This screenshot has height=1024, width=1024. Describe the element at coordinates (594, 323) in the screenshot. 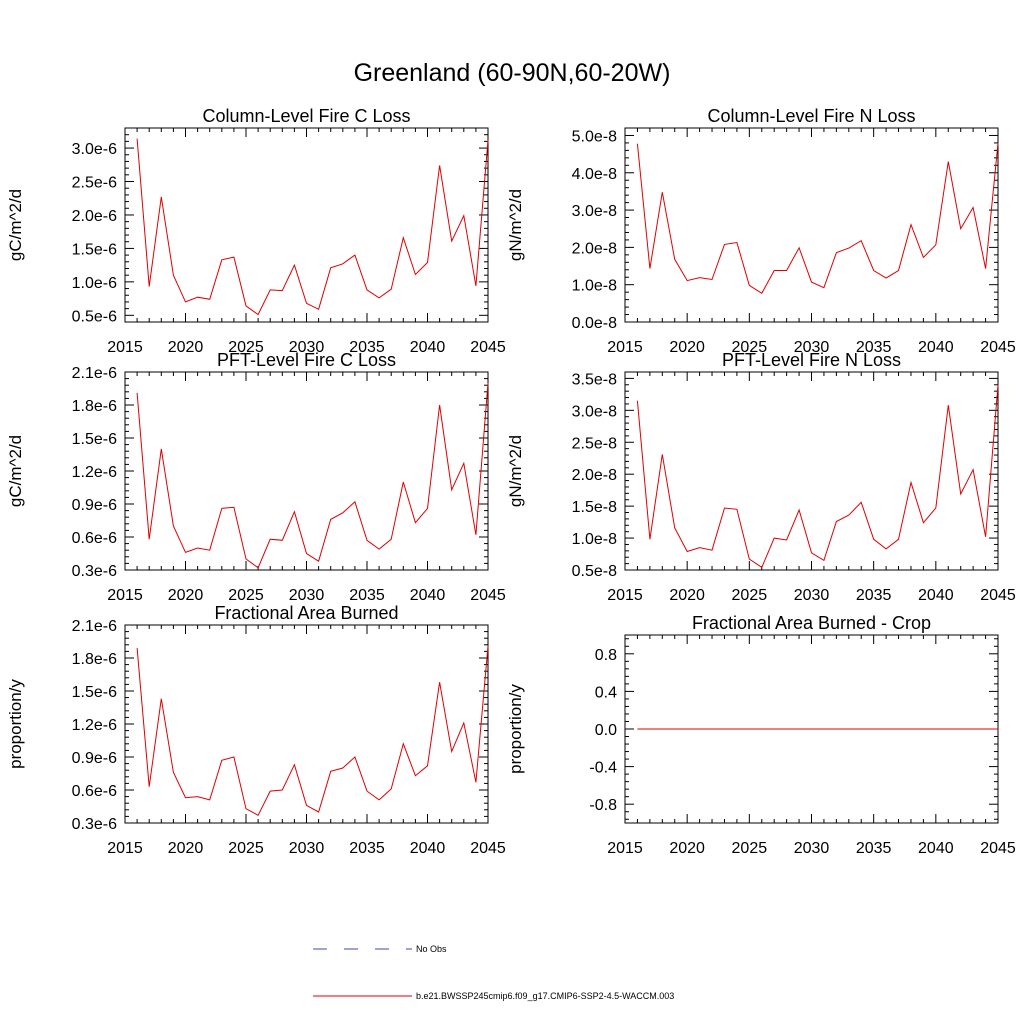

I see `y-tick-label: 0.0e-8` at that location.